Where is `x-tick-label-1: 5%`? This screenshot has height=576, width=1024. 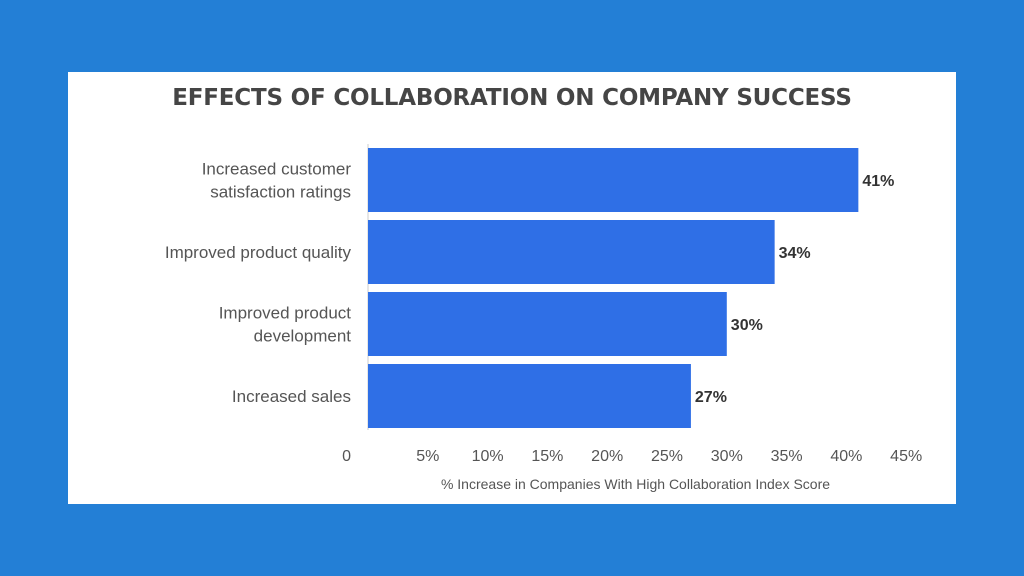 x-tick-label-1: 5% is located at coordinates (427, 456).